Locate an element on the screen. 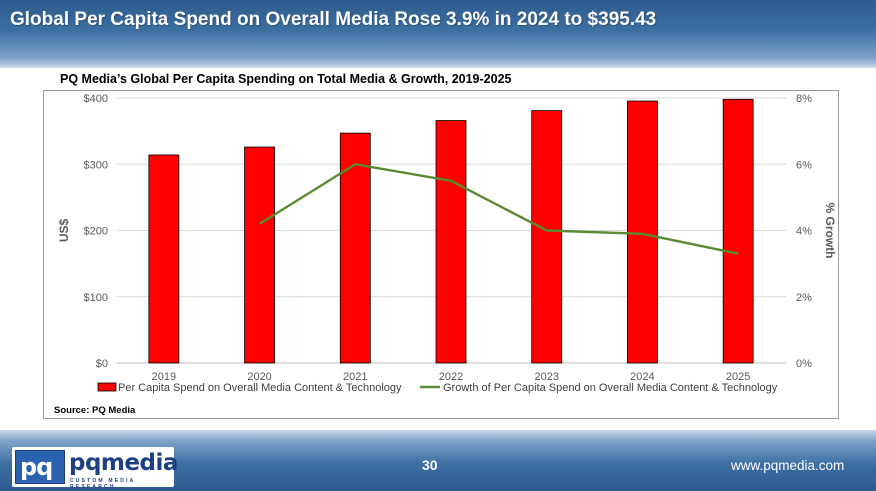 The image size is (876, 491). y-tick-label: $100 is located at coordinates (96, 298).